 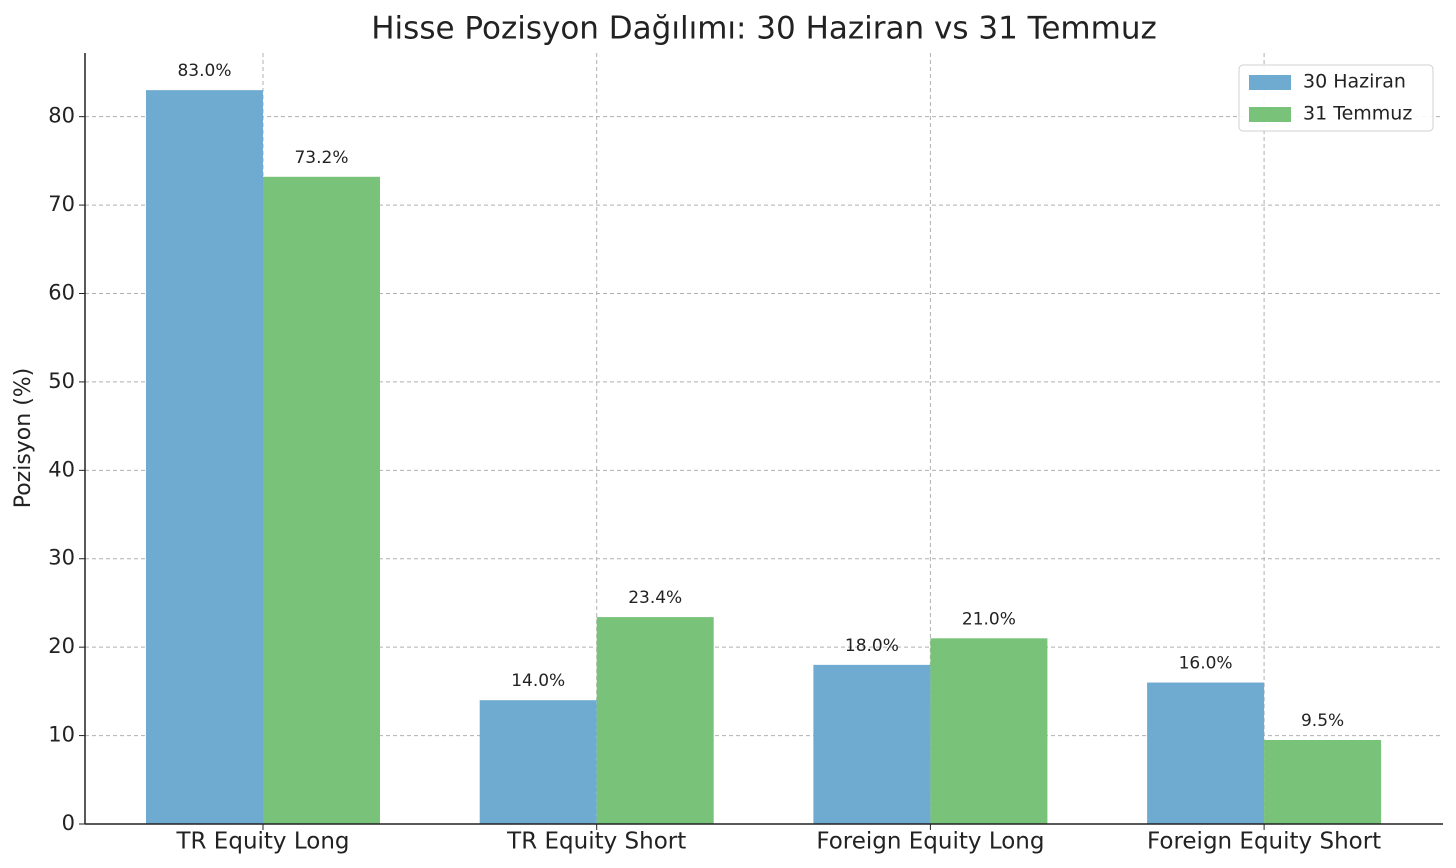 I want to click on value-label: 73.2%, so click(x=321, y=158).